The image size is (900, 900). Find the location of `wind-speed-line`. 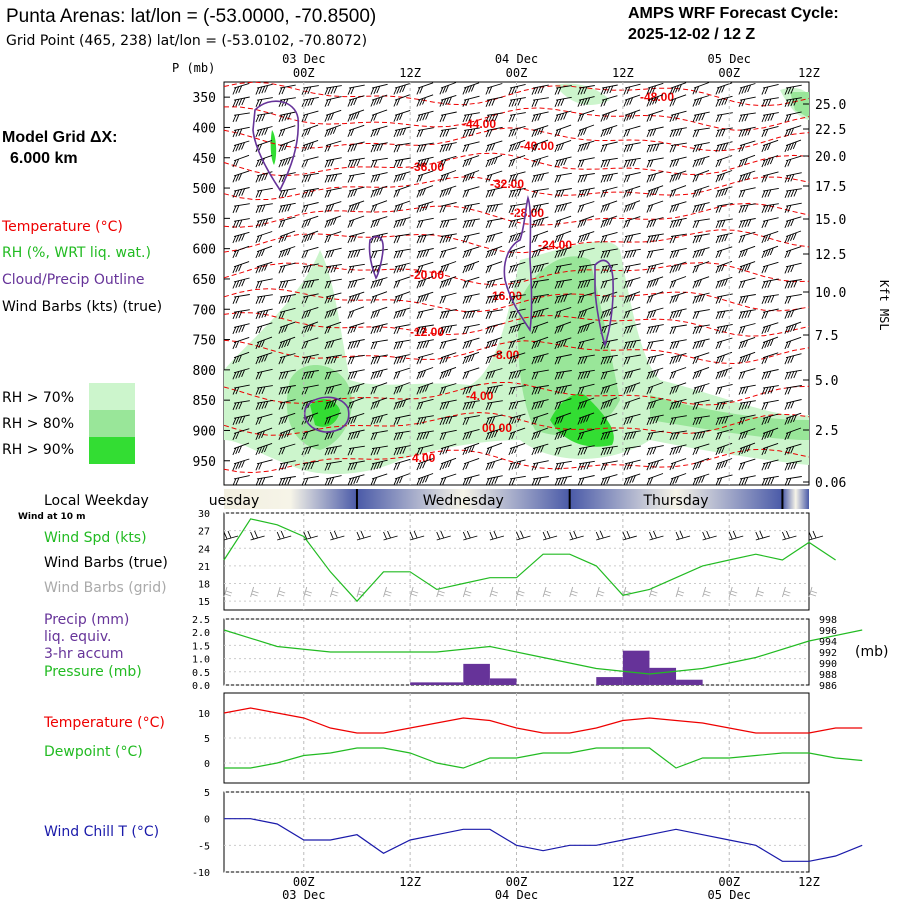

wind-speed-line is located at coordinates (529, 560).